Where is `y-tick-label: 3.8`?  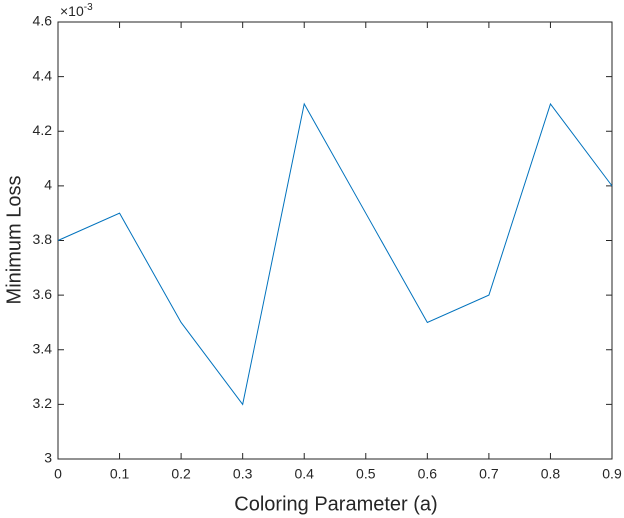 y-tick-label: 3.8 is located at coordinates (43, 239).